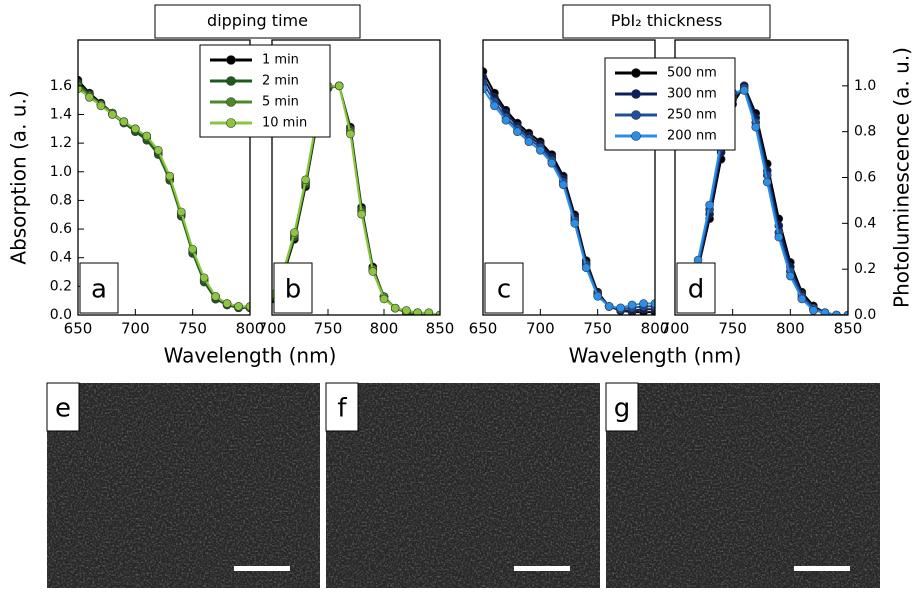 This screenshot has width=914, height=594. I want to click on title-box, so click(666, 21).